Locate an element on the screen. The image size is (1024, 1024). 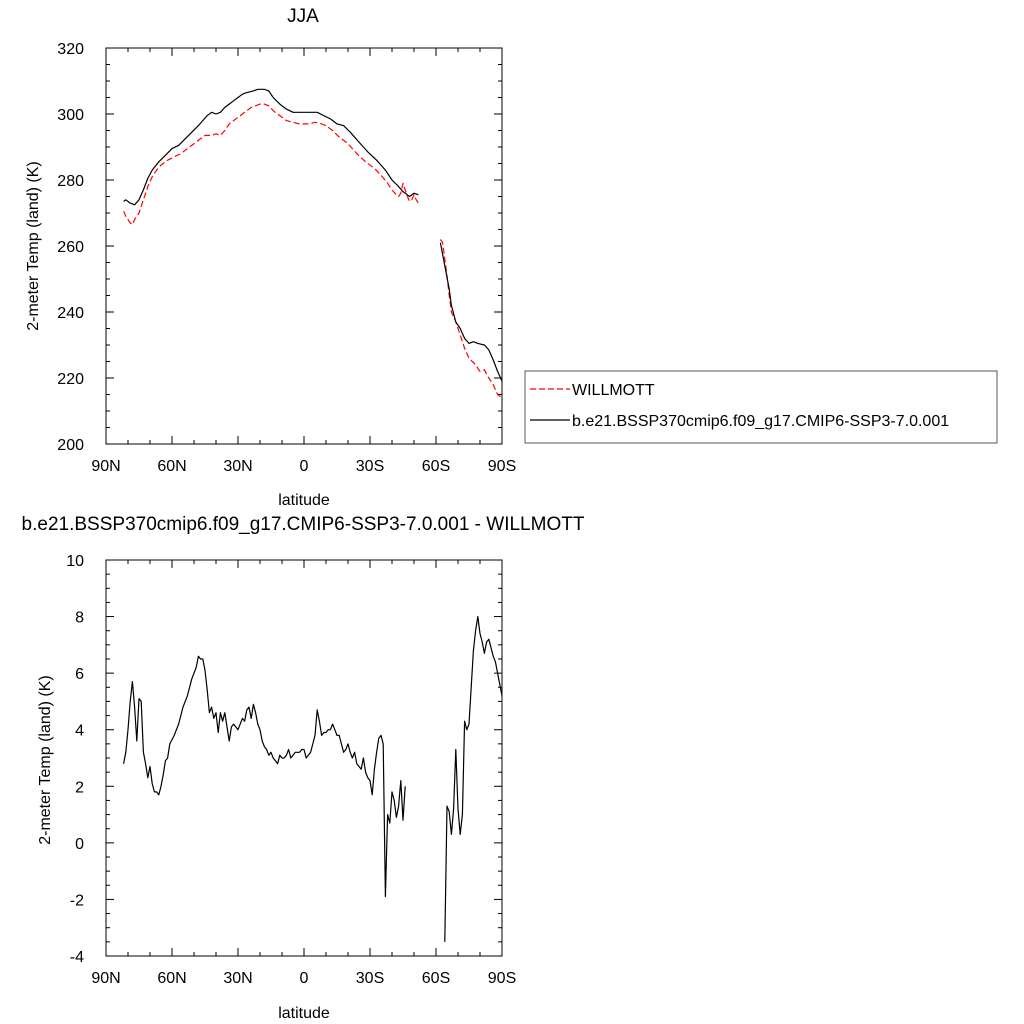
bottom-x-tick-label: 30N is located at coordinates (237, 978).